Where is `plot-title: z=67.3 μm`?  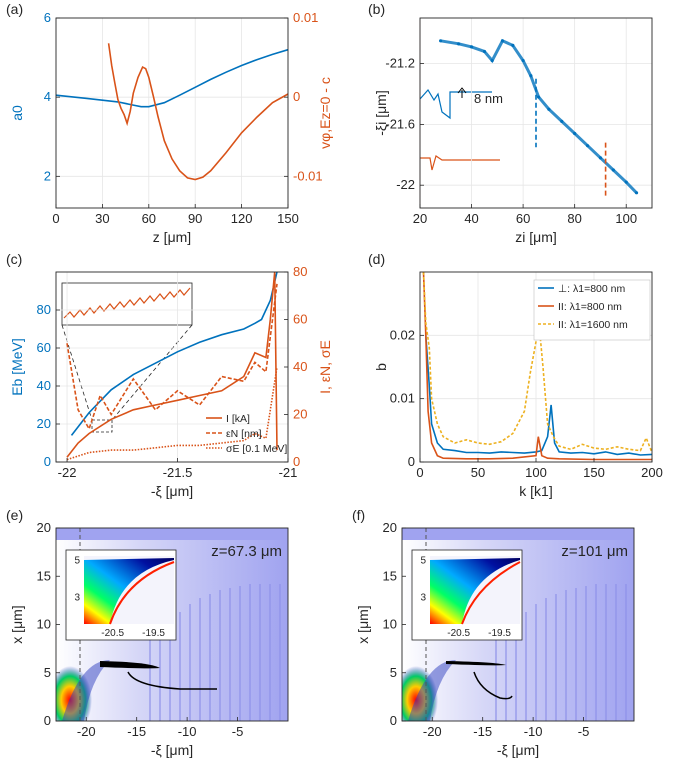 plot-title: z=67.3 μm is located at coordinates (246, 551).